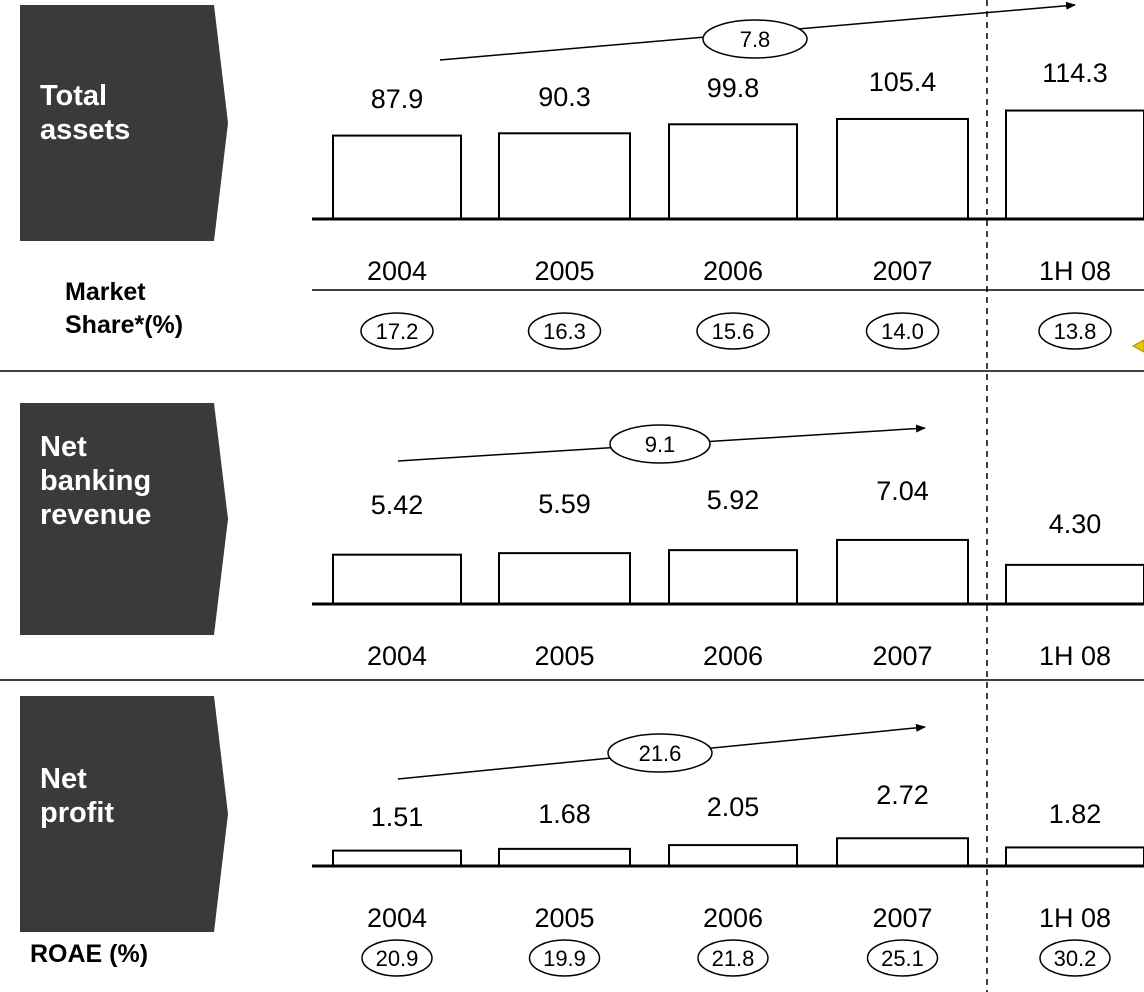 This screenshot has height=992, width=1144. I want to click on value-label: 90.3, so click(564, 97).